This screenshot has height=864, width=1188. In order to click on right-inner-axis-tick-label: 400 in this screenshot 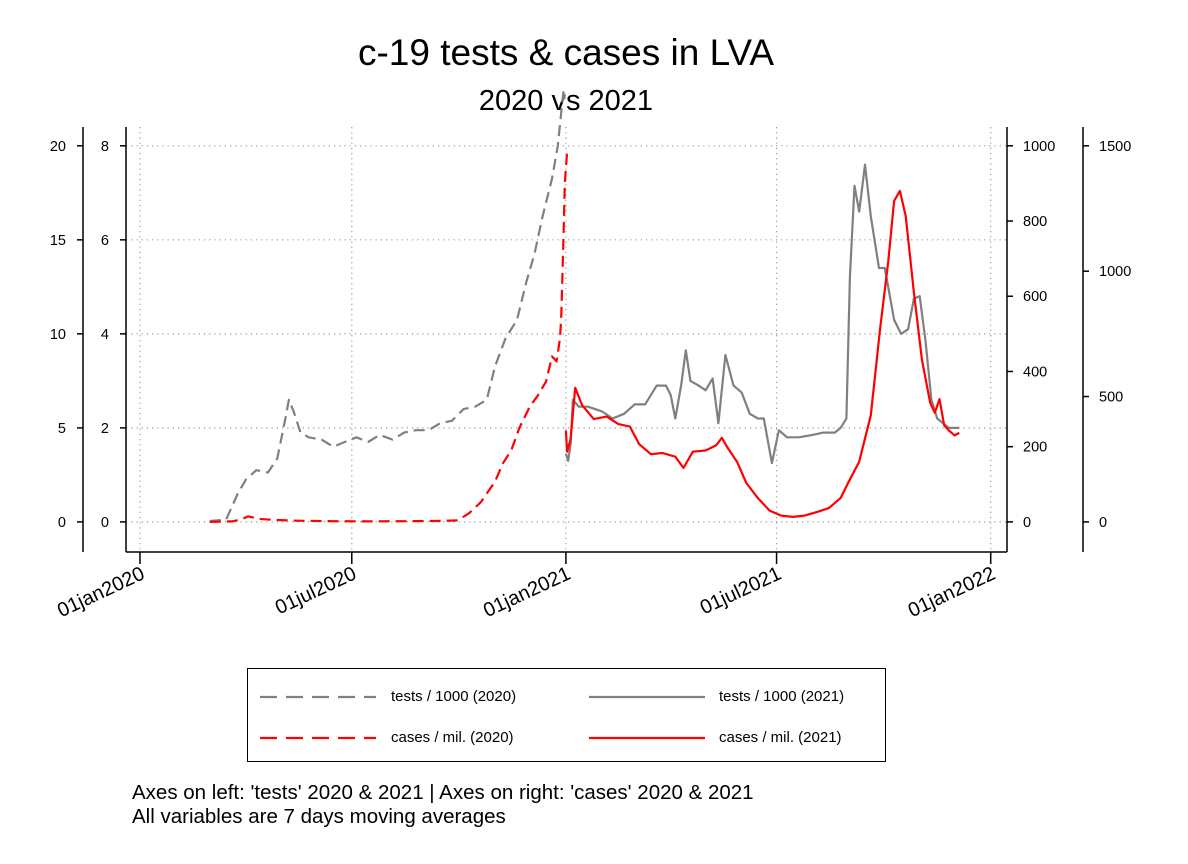, I will do `click(1035, 372)`.